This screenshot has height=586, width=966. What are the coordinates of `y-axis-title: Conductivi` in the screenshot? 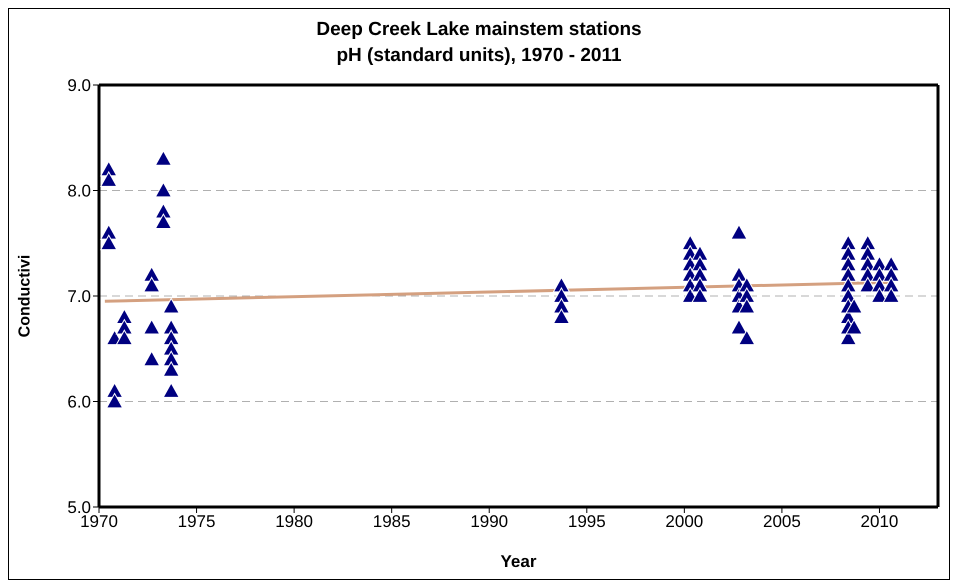 It's located at (25, 296).